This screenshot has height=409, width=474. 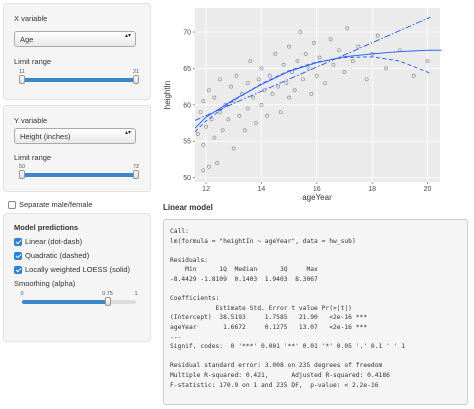 I want to click on slider: 50 72, so click(x=79, y=171).